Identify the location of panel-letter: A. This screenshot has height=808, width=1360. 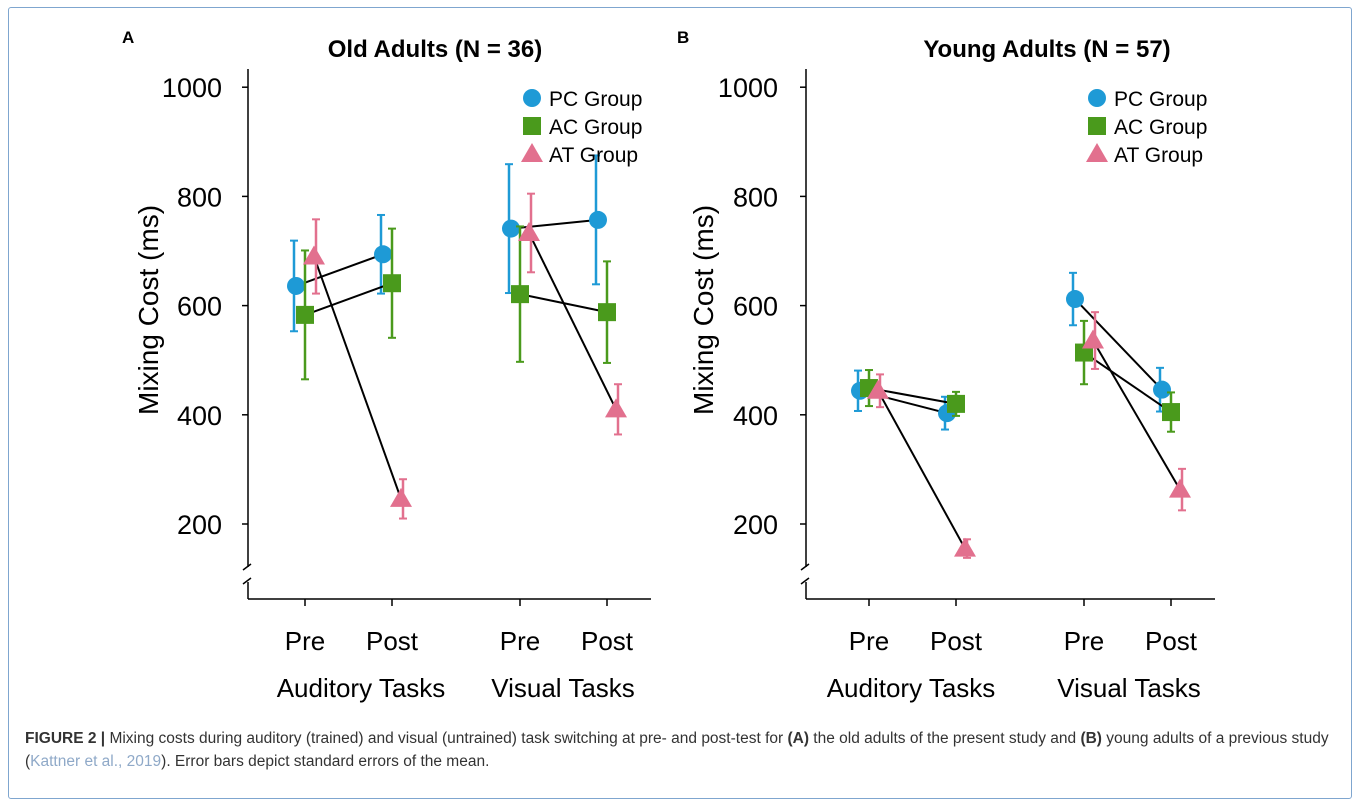
(128, 37).